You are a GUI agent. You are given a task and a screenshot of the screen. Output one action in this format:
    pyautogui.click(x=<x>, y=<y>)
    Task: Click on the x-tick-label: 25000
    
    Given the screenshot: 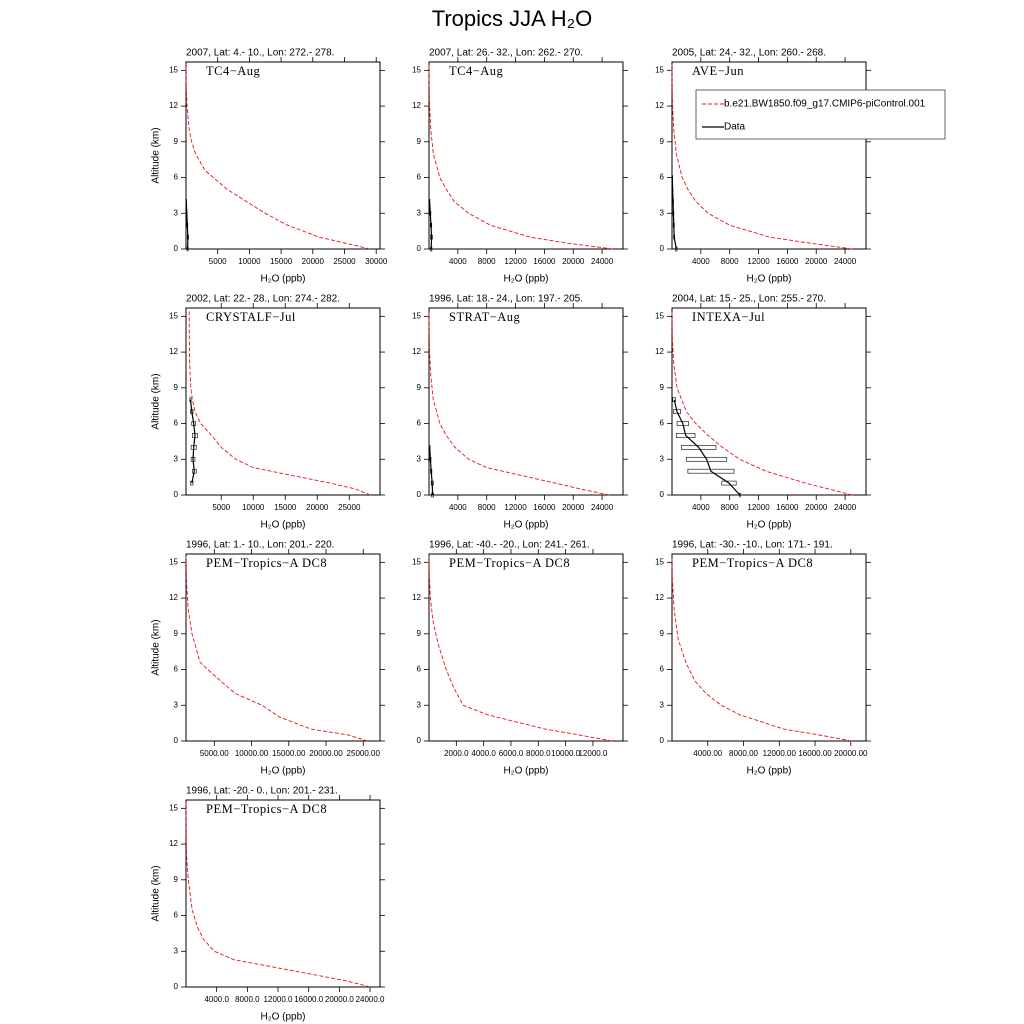 What is the action you would take?
    pyautogui.click(x=344, y=261)
    